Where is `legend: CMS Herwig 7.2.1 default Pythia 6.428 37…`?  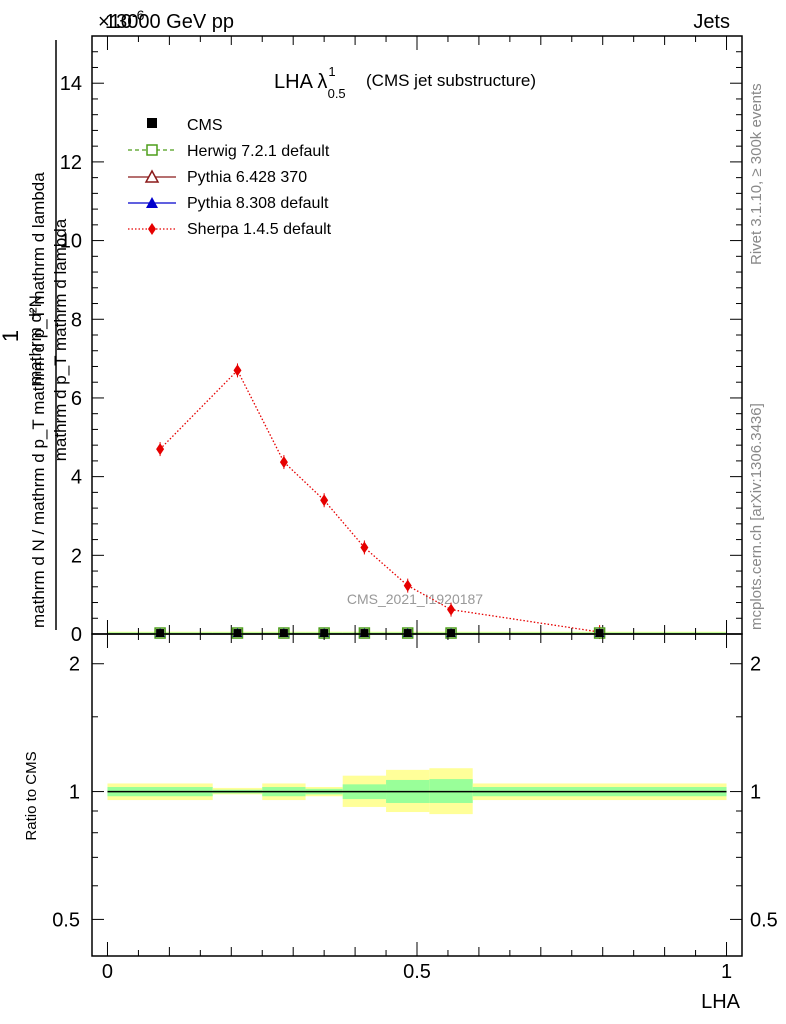 legend: CMS Herwig 7.2.1 default Pythia 6.428 37… is located at coordinates (230, 177).